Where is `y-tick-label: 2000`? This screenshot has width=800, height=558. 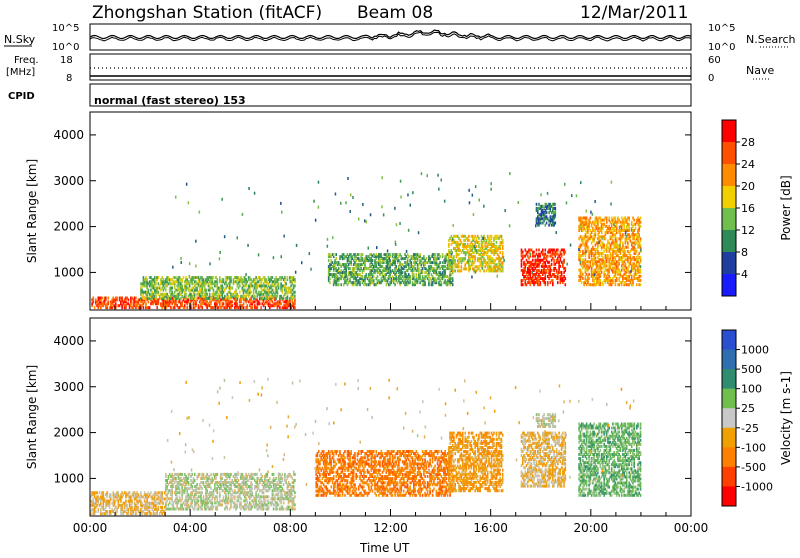 y-tick-label: 2000 is located at coordinates (68, 227).